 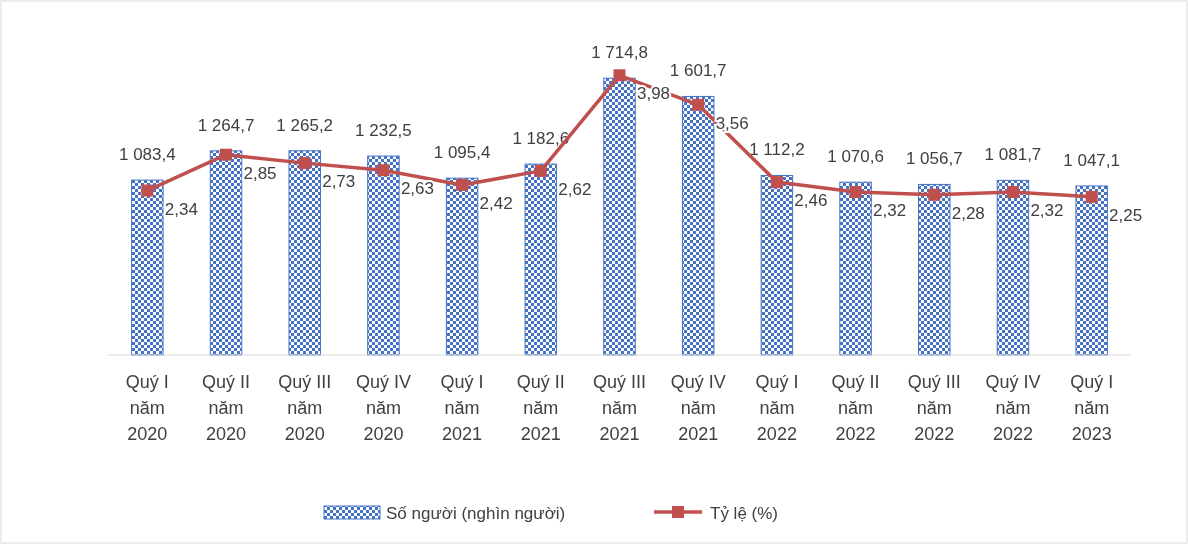 What do you see at coordinates (476, 513) in the screenshot?
I see `legend-label: Số người (nghìn người)` at bounding box center [476, 513].